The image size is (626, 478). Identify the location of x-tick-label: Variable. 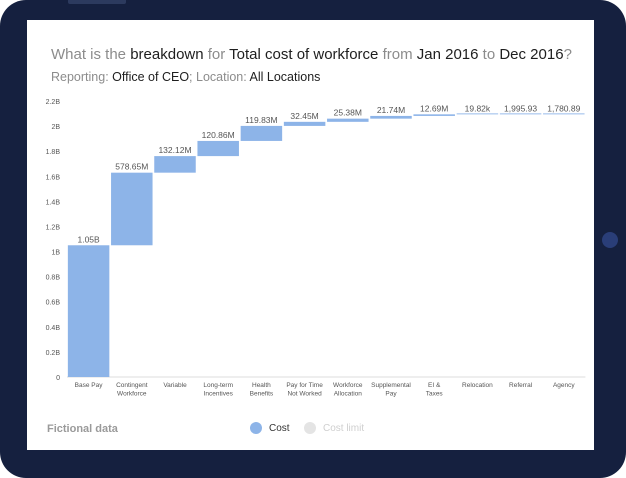
(175, 385).